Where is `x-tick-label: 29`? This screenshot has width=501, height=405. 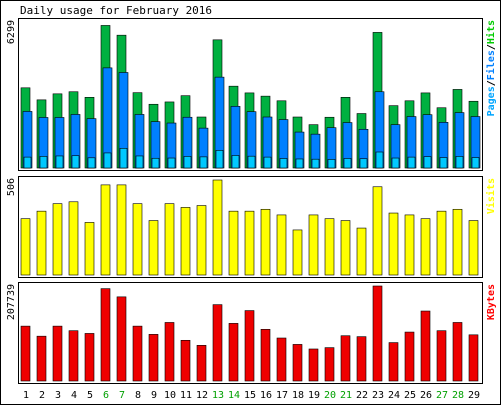
x-tick-label: 29 is located at coordinates (474, 395).